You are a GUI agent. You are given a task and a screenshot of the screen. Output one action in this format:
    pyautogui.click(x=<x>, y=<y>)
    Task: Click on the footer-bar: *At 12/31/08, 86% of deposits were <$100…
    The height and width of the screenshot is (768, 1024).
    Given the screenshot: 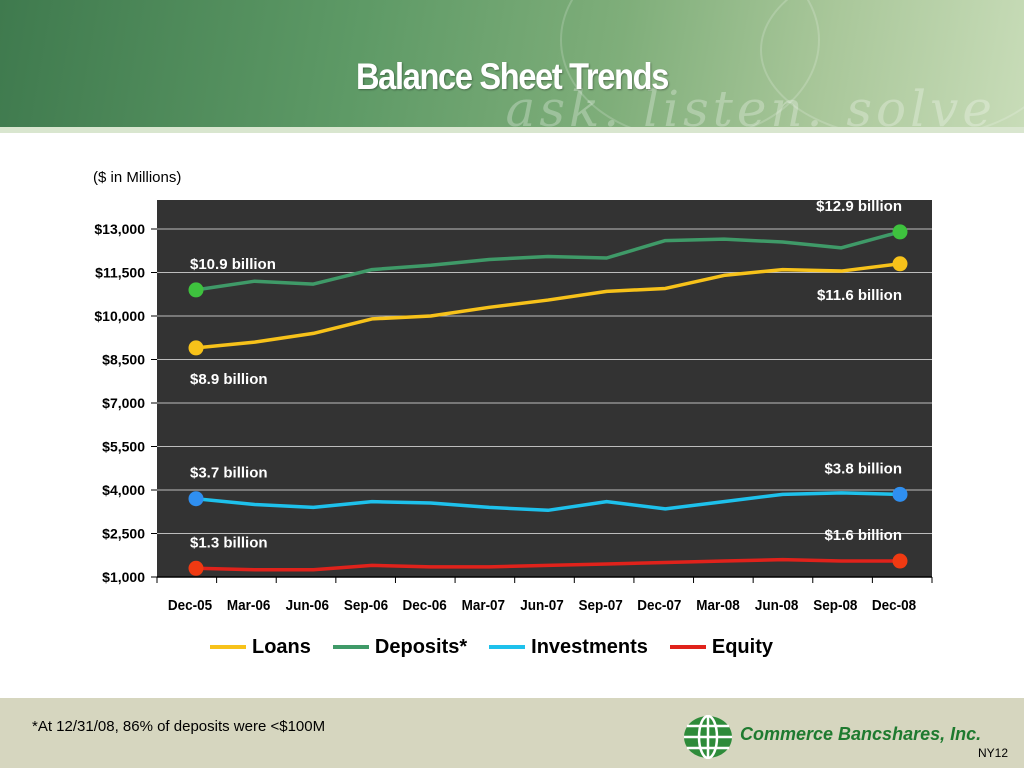 What is the action you would take?
    pyautogui.click(x=512, y=733)
    